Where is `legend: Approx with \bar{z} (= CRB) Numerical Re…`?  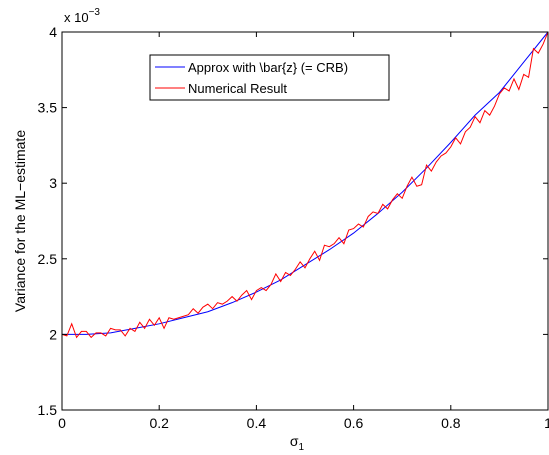 legend: Approx with \bar{z} (= CRB) Numerical Re… is located at coordinates (269, 77).